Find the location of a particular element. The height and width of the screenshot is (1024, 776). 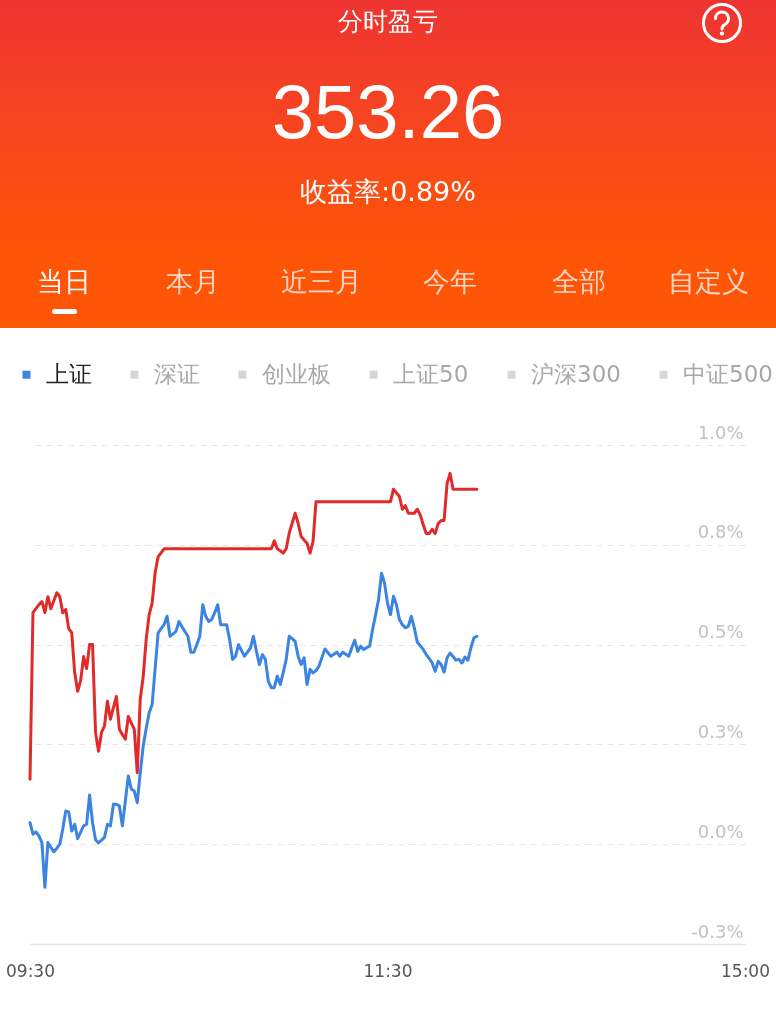

chart-title: 分时盈亏 is located at coordinates (388, 22).